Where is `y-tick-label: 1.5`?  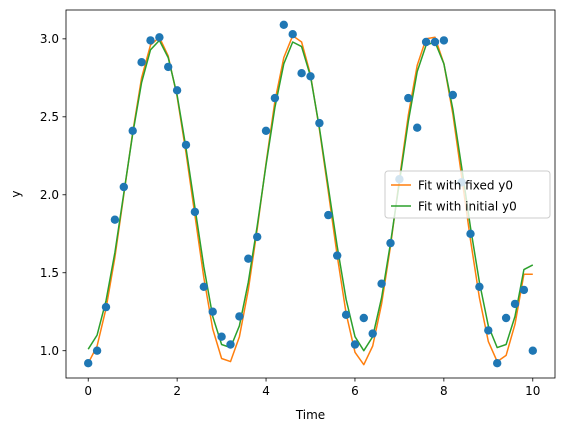
y-tick-label: 1.5 is located at coordinates (49, 273).